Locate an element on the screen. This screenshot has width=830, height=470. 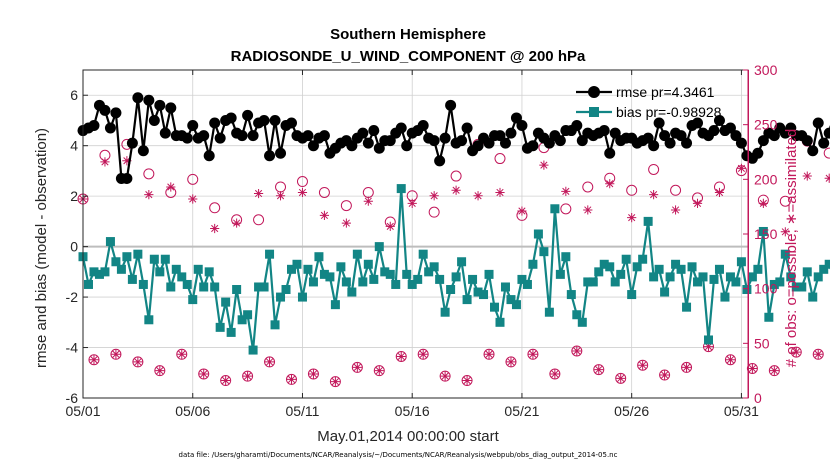
y-tick-label-right: 200 is located at coordinates (766, 179).